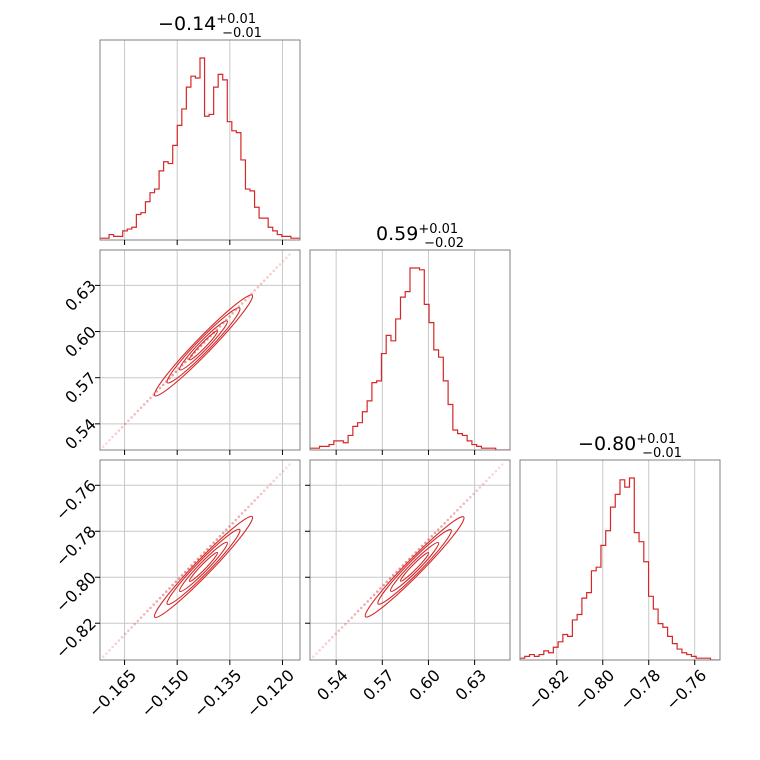 The height and width of the screenshot is (760, 760). I want to click on x-tick-label-0-0: −0.165, so click(112, 693).